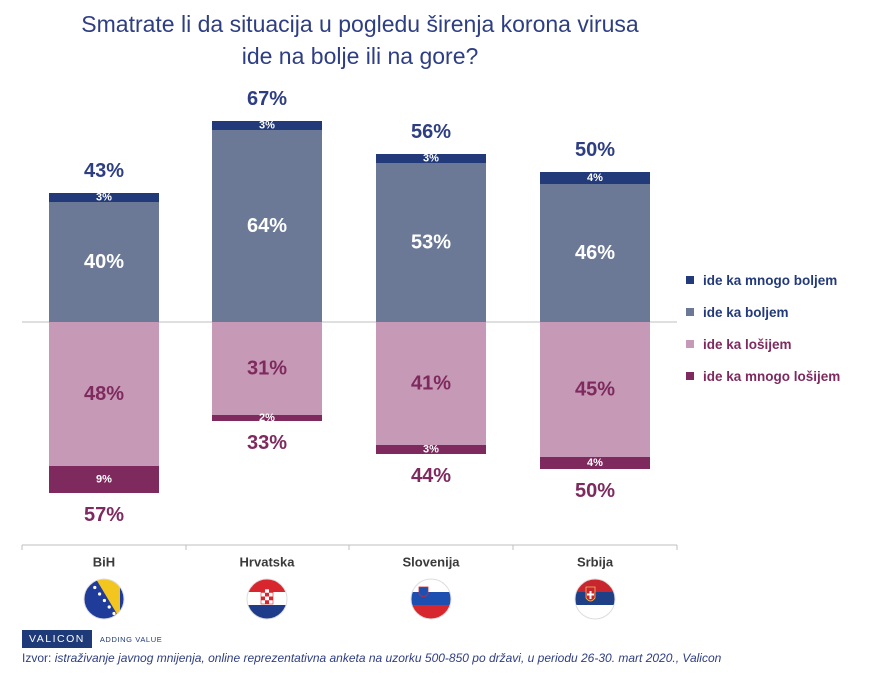 Image resolution: width=892 pixels, height=676 pixels. Describe the element at coordinates (104, 562) in the screenshot. I see `category-label: BiH` at that location.